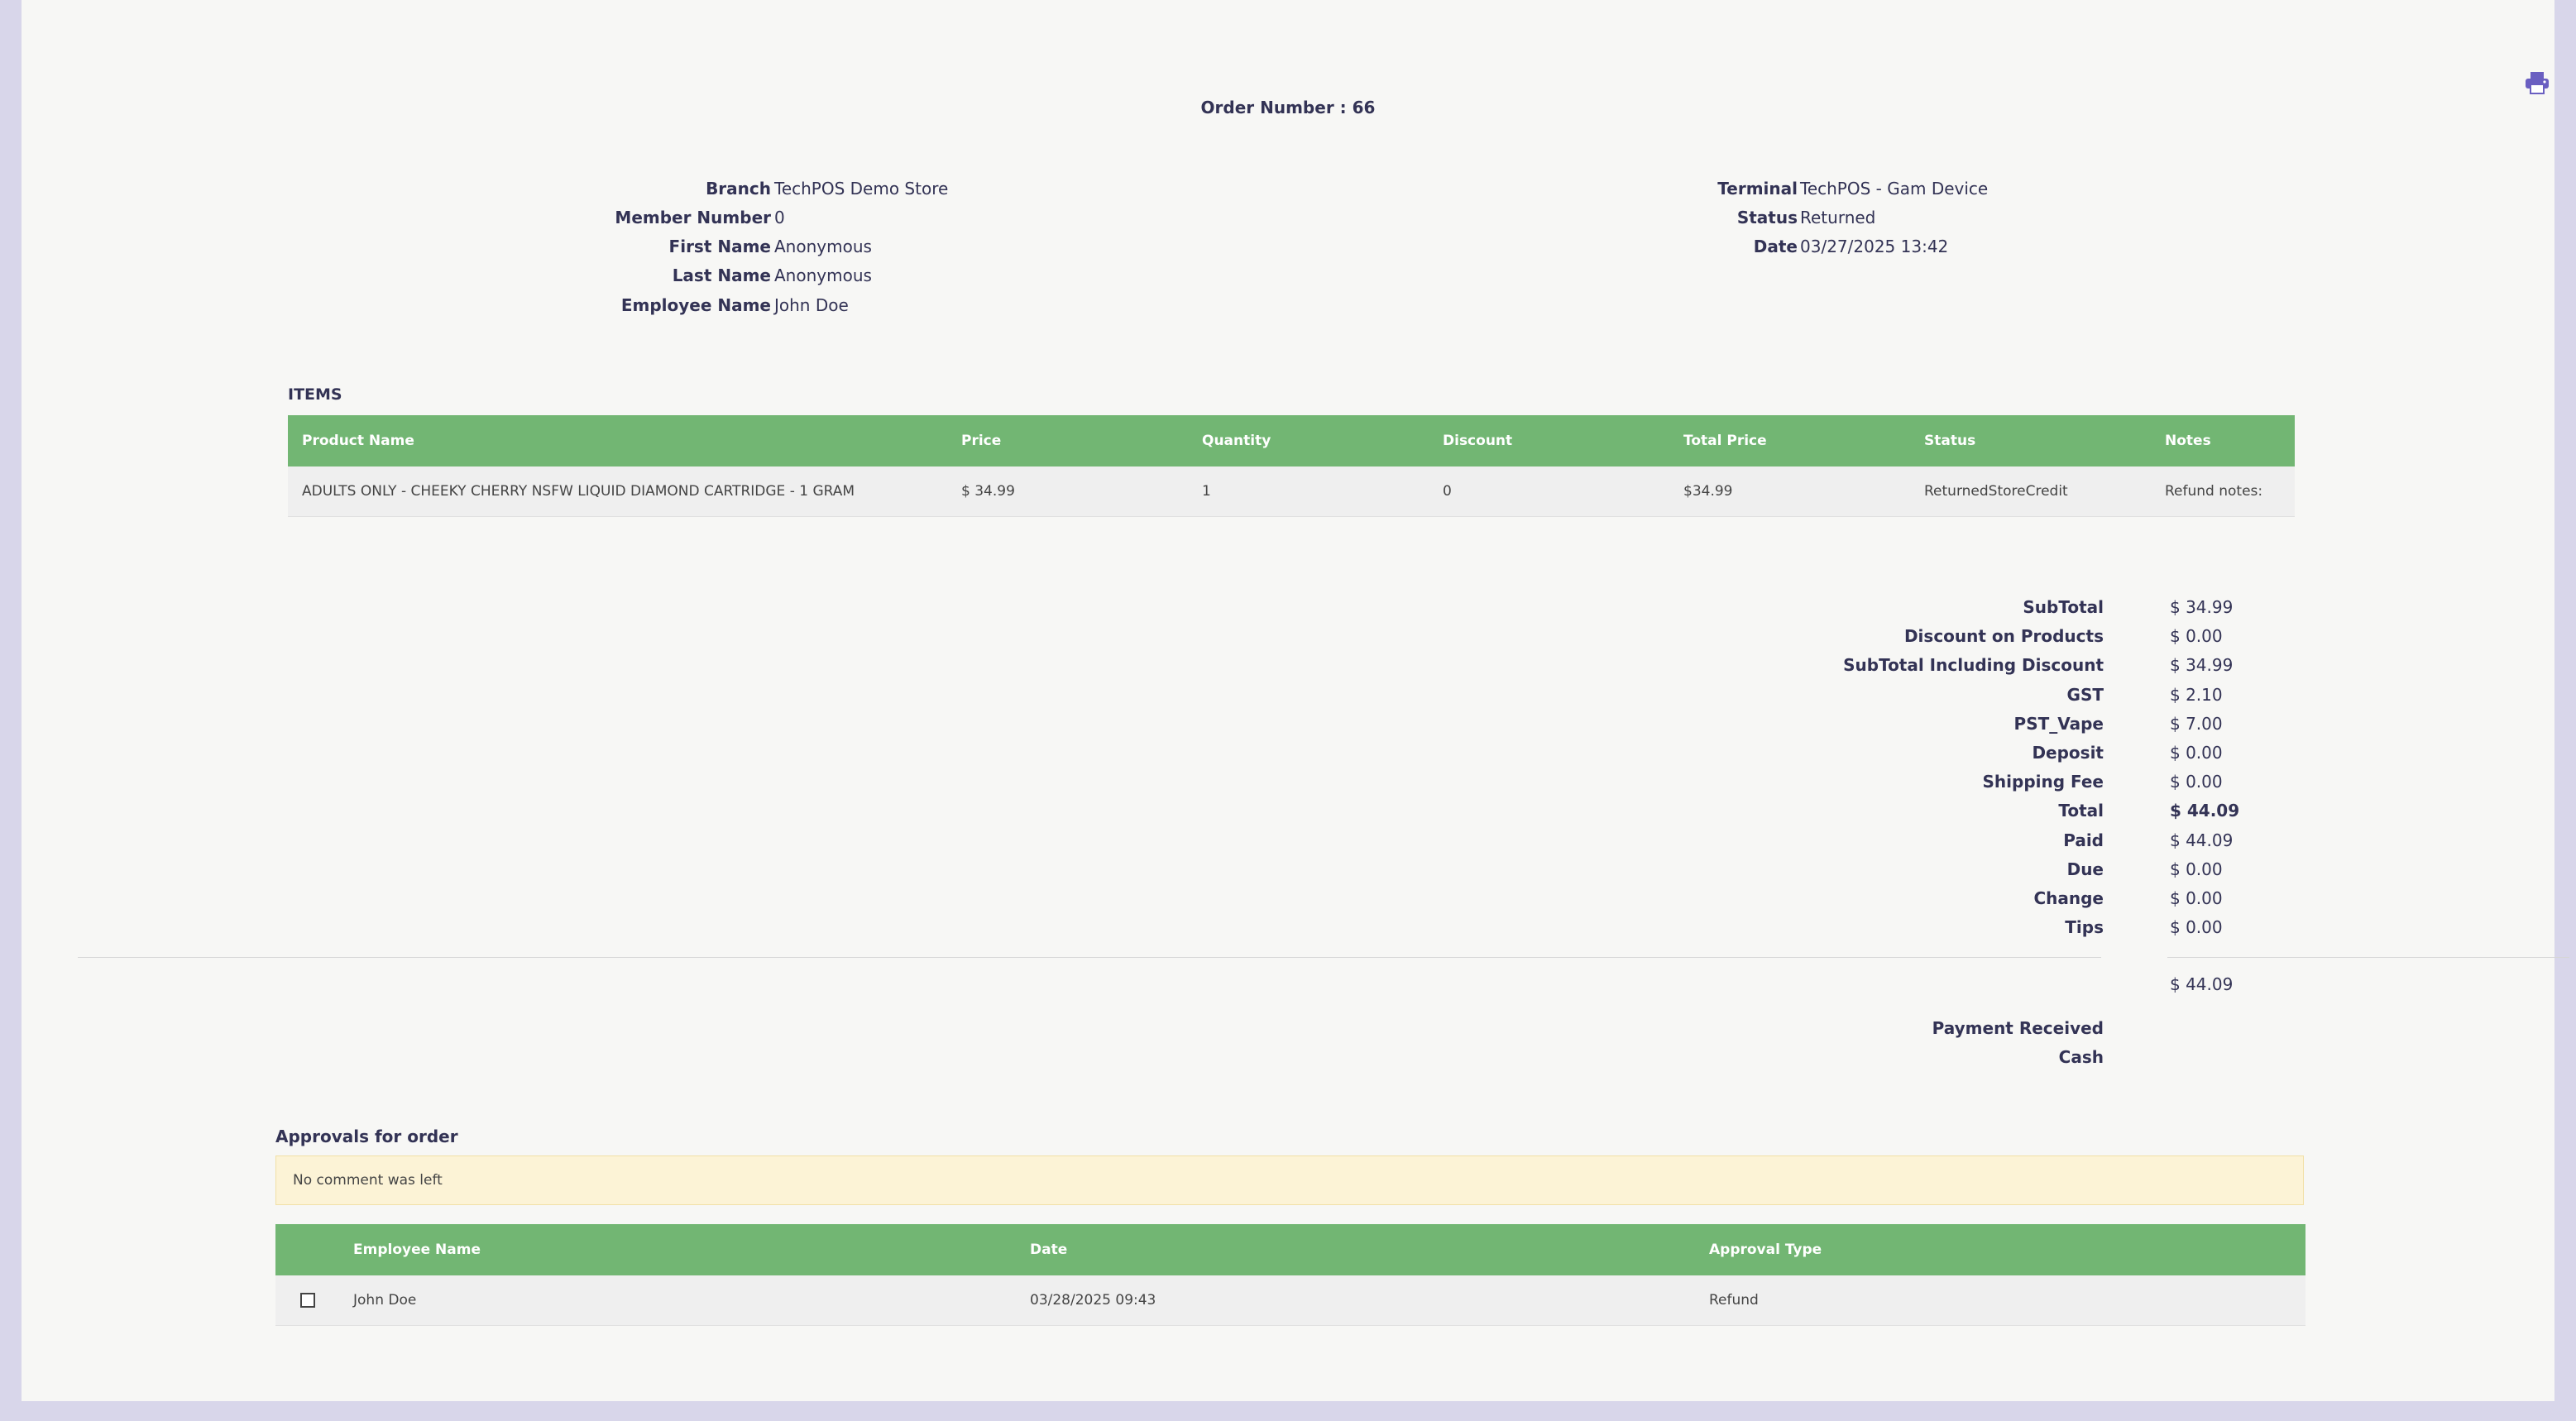 The image size is (2576, 1421). What do you see at coordinates (2068, 898) in the screenshot?
I see `summary-label-change: Change` at bounding box center [2068, 898].